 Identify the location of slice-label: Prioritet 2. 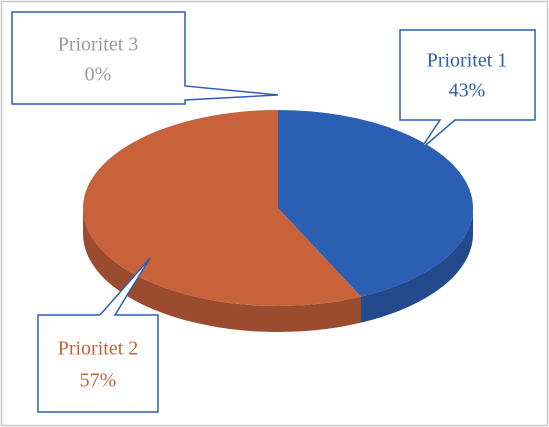
(98, 349).